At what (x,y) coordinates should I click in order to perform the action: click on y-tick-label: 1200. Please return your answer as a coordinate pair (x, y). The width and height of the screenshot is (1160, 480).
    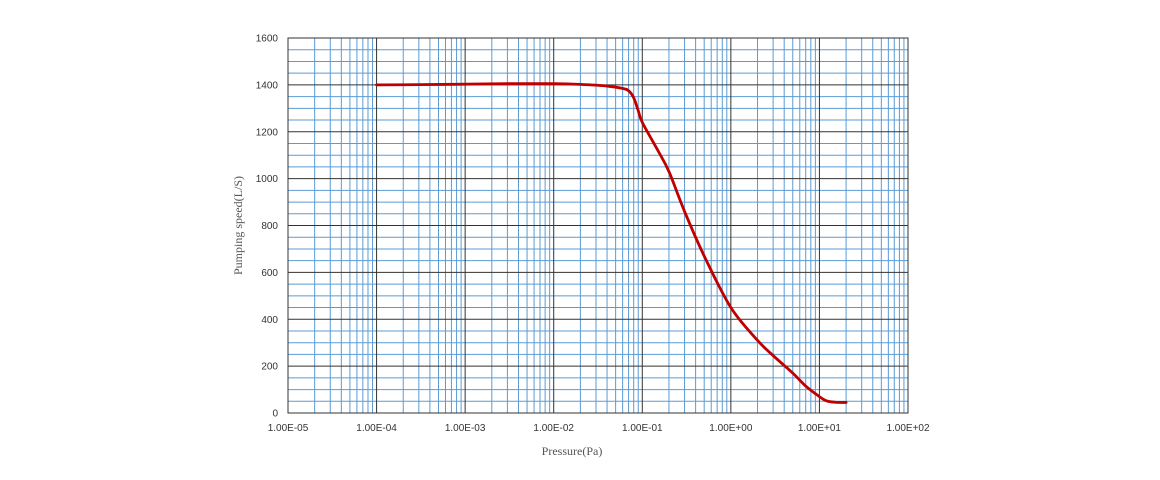
    Looking at the image, I should click on (267, 132).